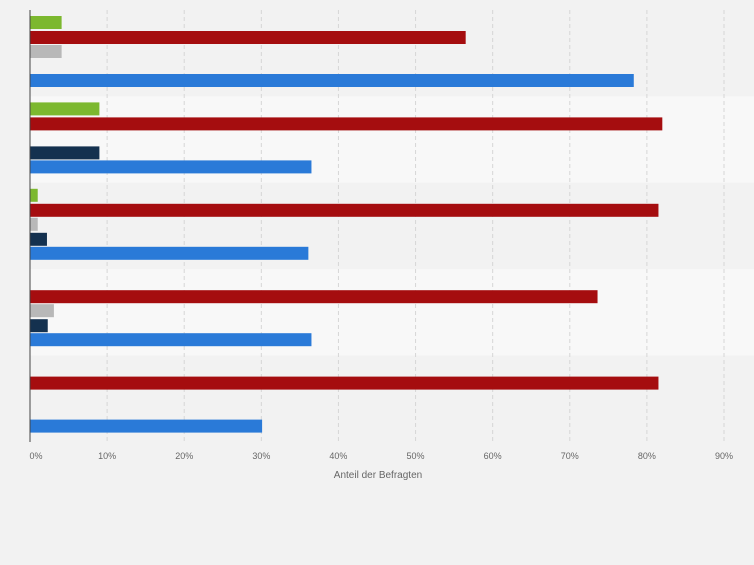 This screenshot has height=565, width=754. What do you see at coordinates (381, 456) in the screenshot?
I see `x-axis-ticks: 0% 10% 20% 30% 40% 50% 60% 70% 80% 90%` at bounding box center [381, 456].